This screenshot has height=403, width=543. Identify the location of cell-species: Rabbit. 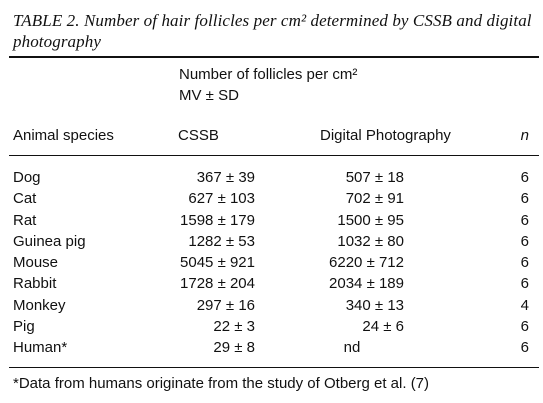
(35, 284).